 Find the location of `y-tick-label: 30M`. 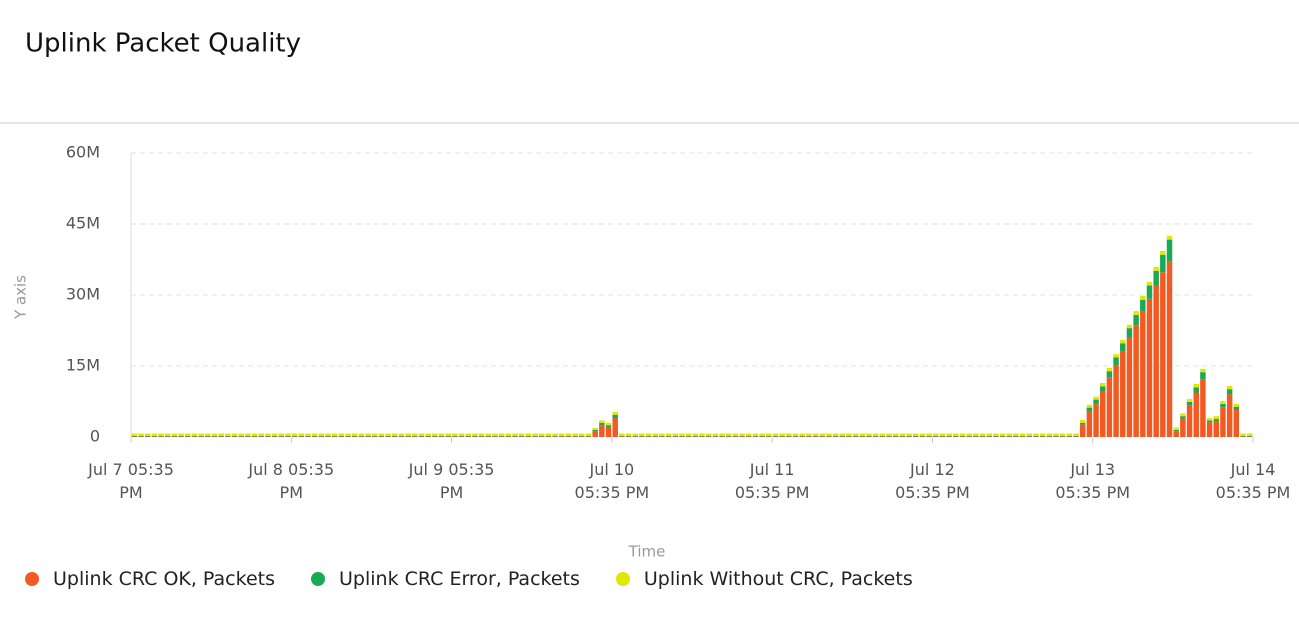

y-tick-label: 30M is located at coordinates (83, 294).